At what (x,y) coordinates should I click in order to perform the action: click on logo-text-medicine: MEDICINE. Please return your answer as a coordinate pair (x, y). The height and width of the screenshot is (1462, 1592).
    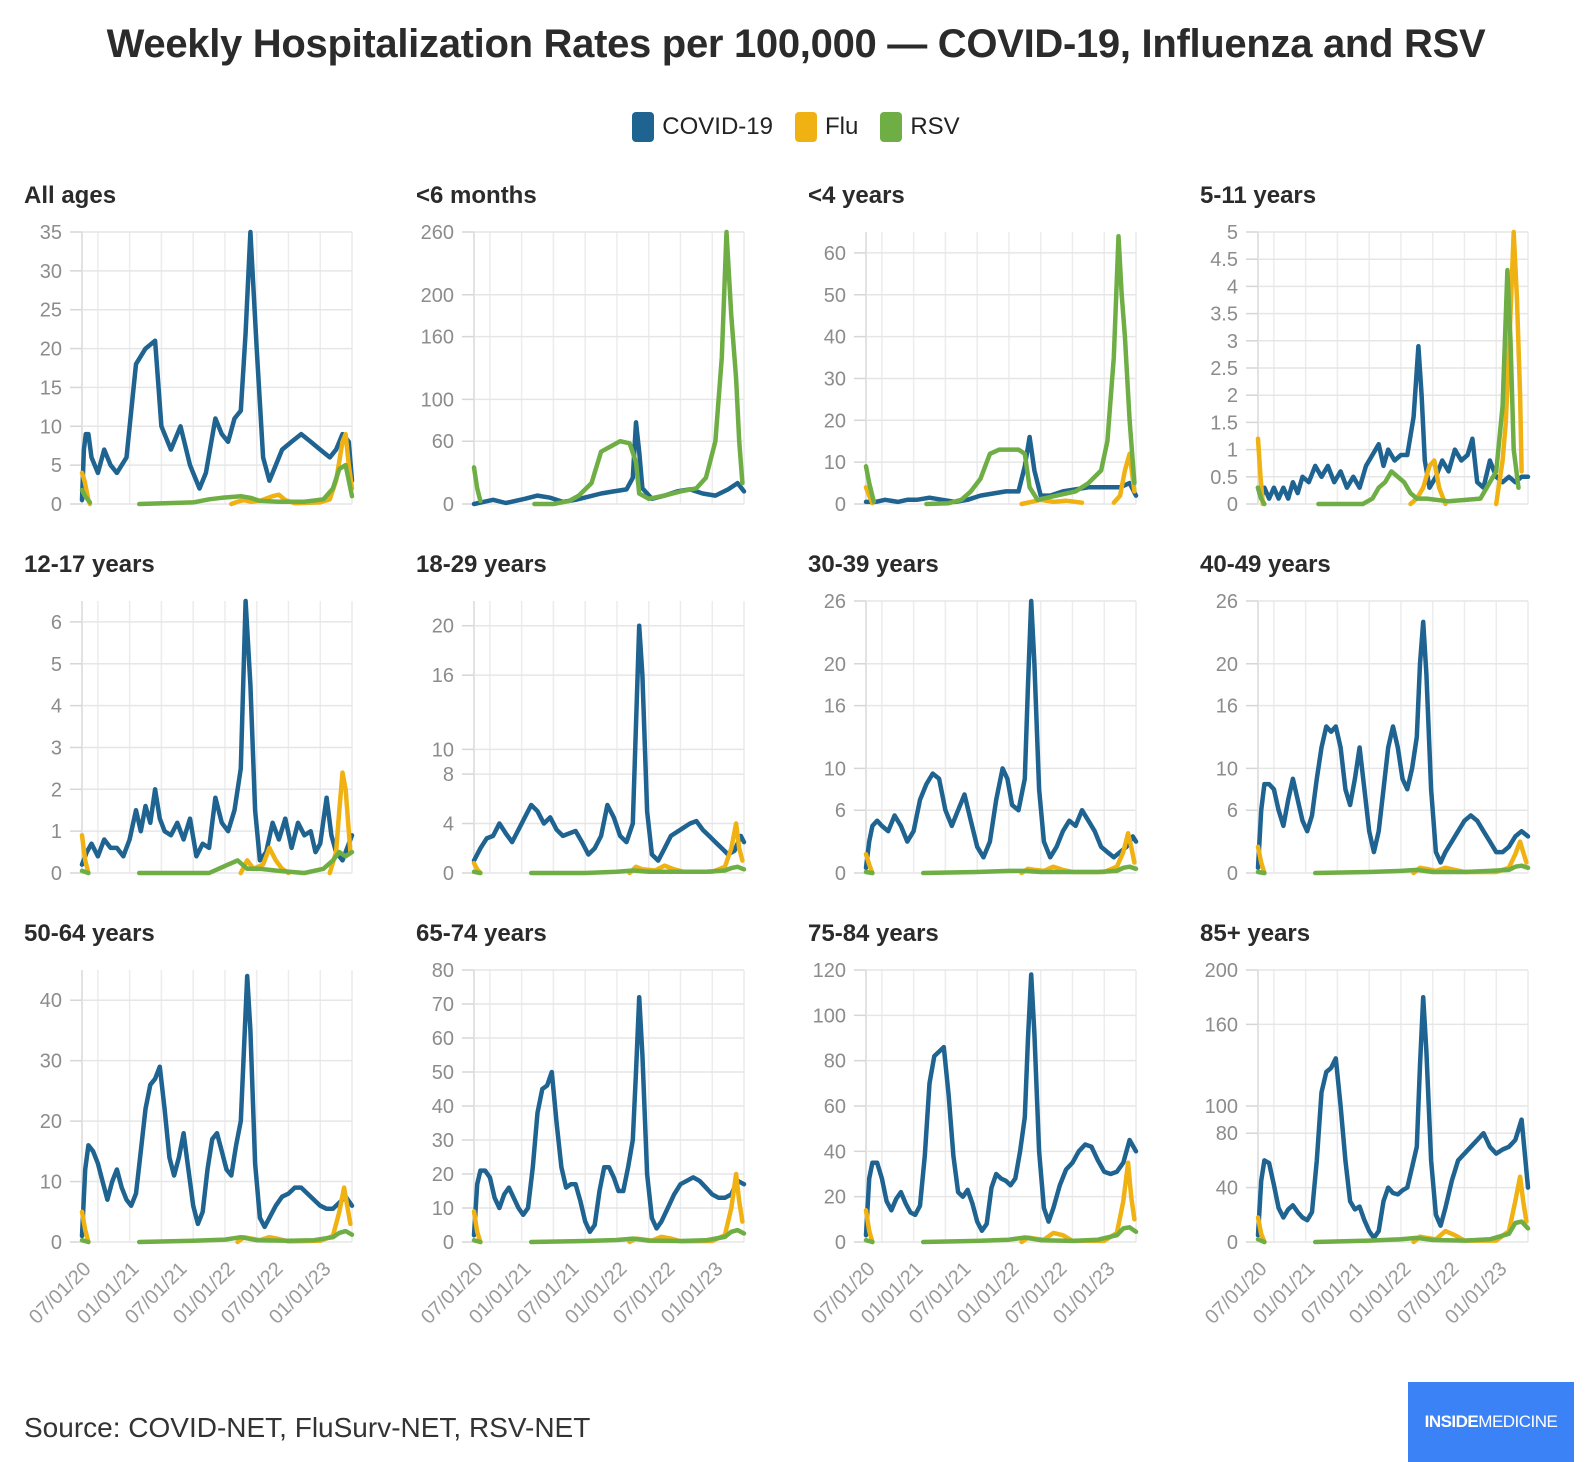
    Looking at the image, I should click on (1518, 1421).